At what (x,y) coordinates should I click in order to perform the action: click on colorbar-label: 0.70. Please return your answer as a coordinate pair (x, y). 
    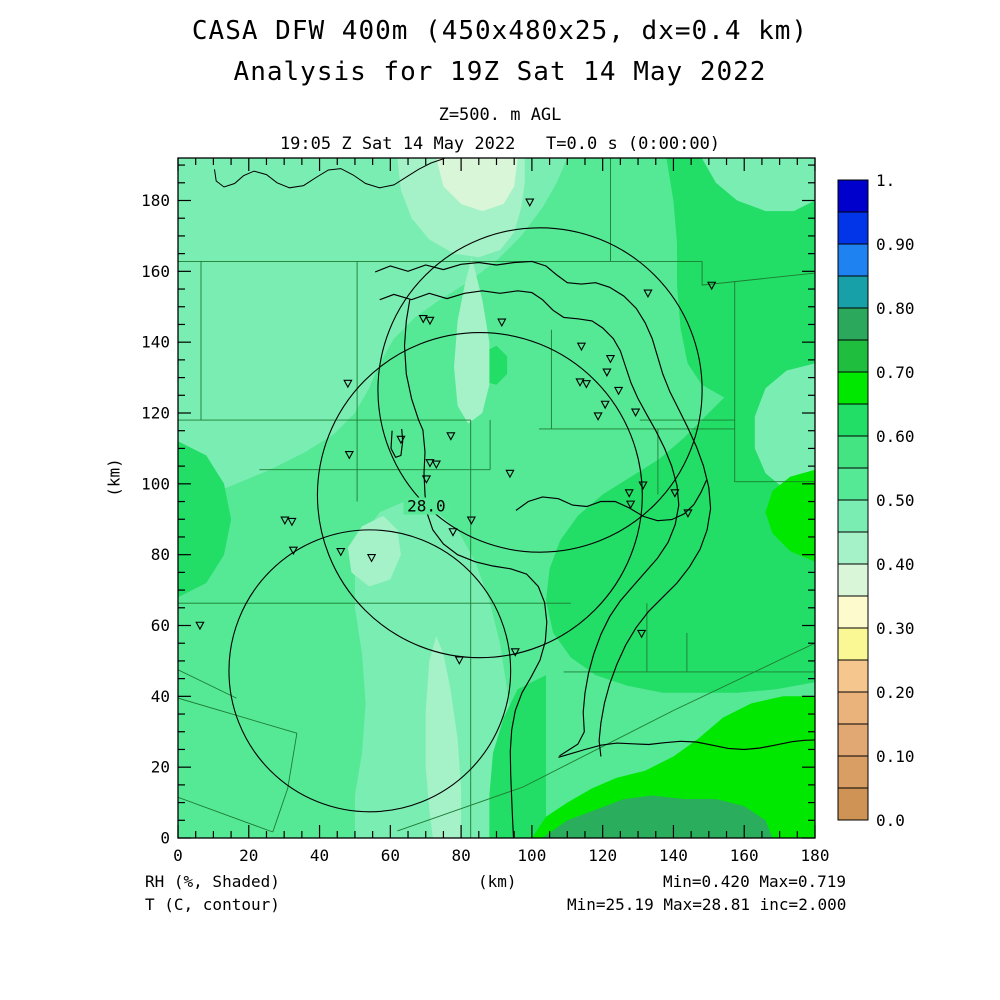
    Looking at the image, I should click on (895, 372).